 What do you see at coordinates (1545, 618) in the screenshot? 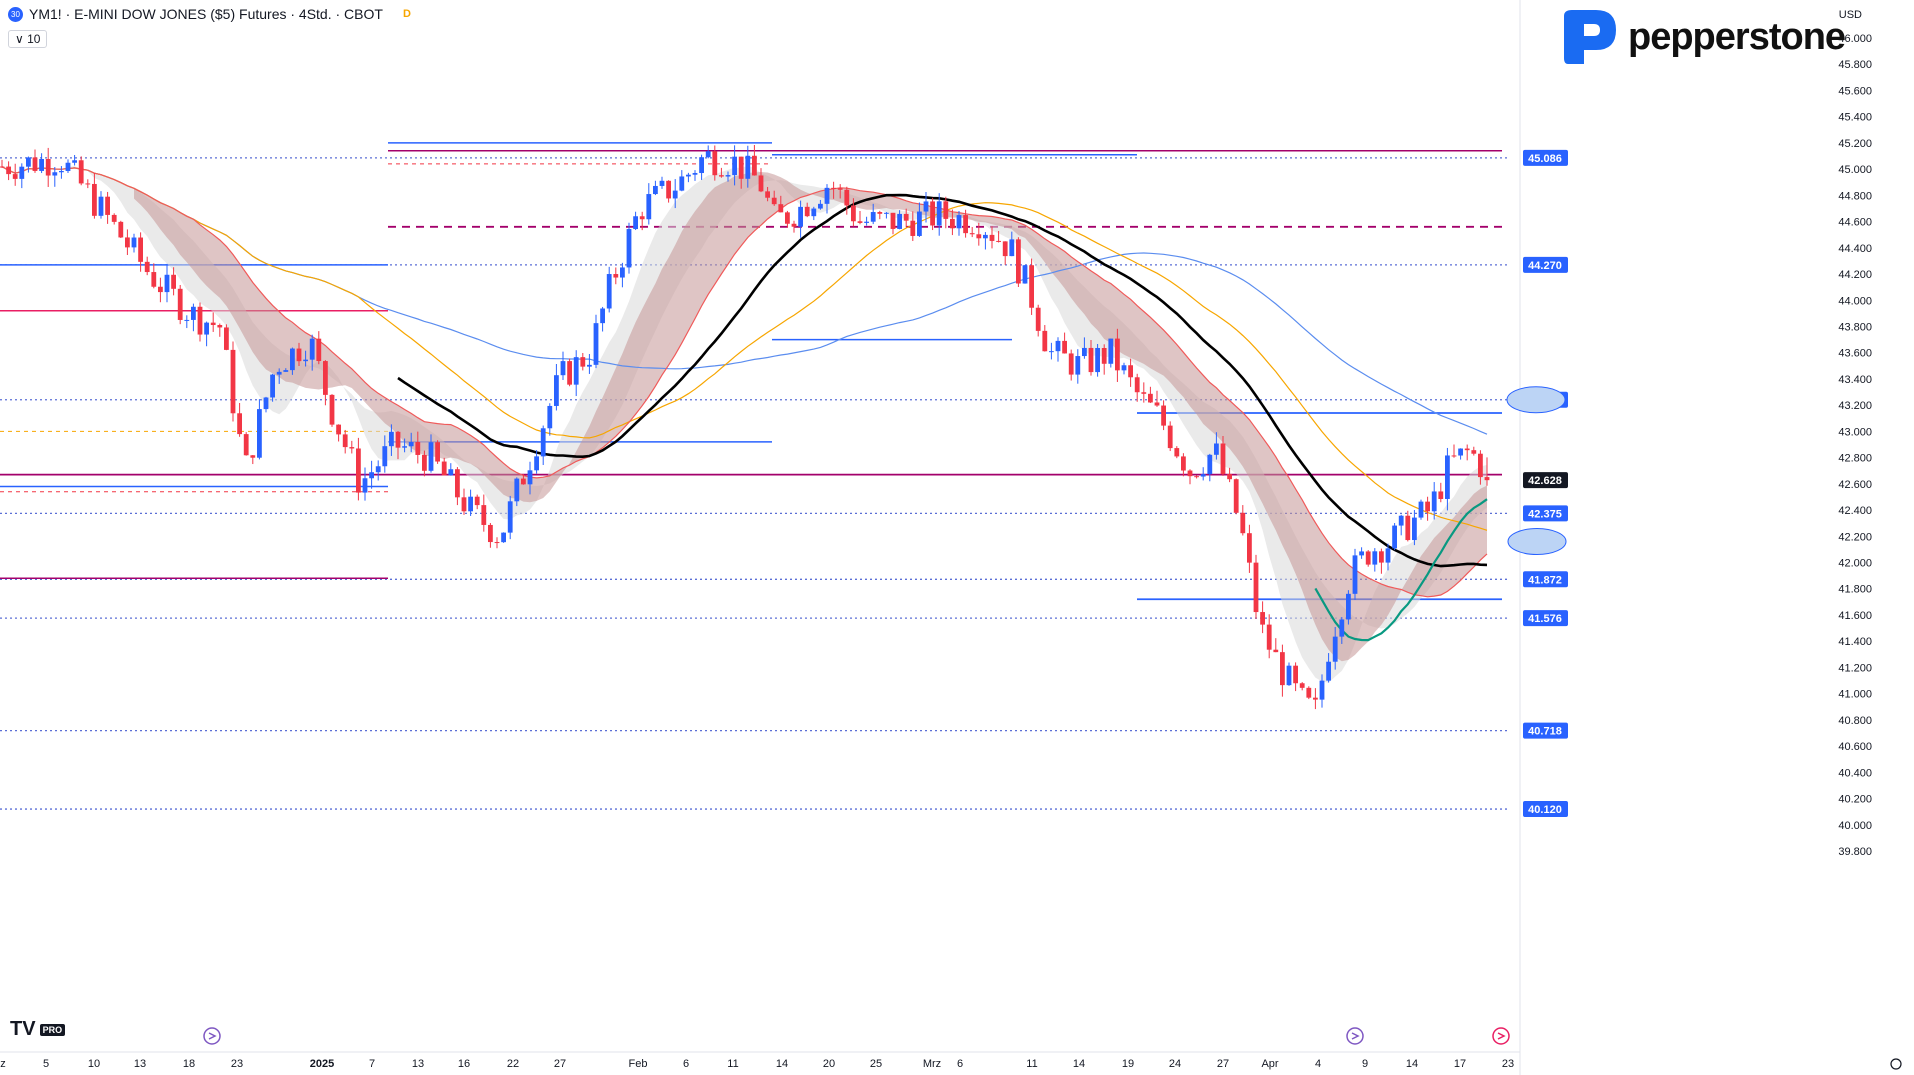
I see `level-tag-bg` at bounding box center [1545, 618].